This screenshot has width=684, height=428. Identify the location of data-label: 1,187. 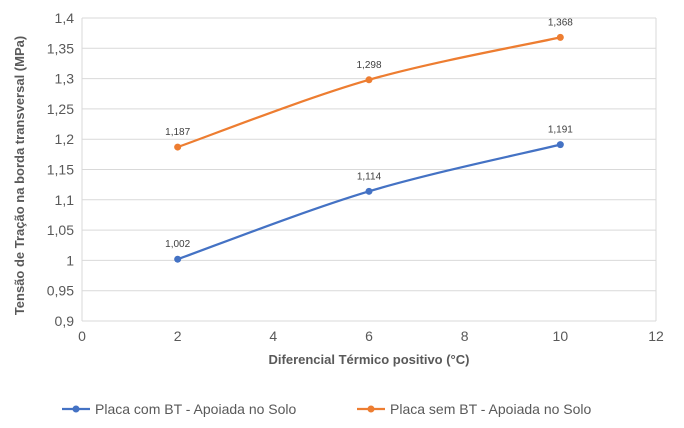
(177, 132).